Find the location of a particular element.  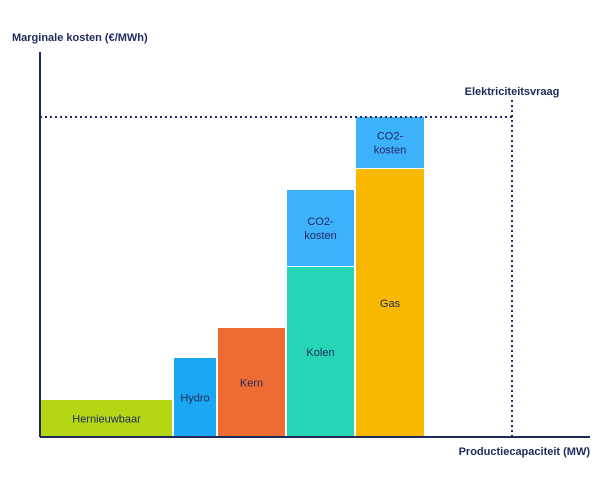

bar-label-4-1: CO2-kosten is located at coordinates (390, 144).